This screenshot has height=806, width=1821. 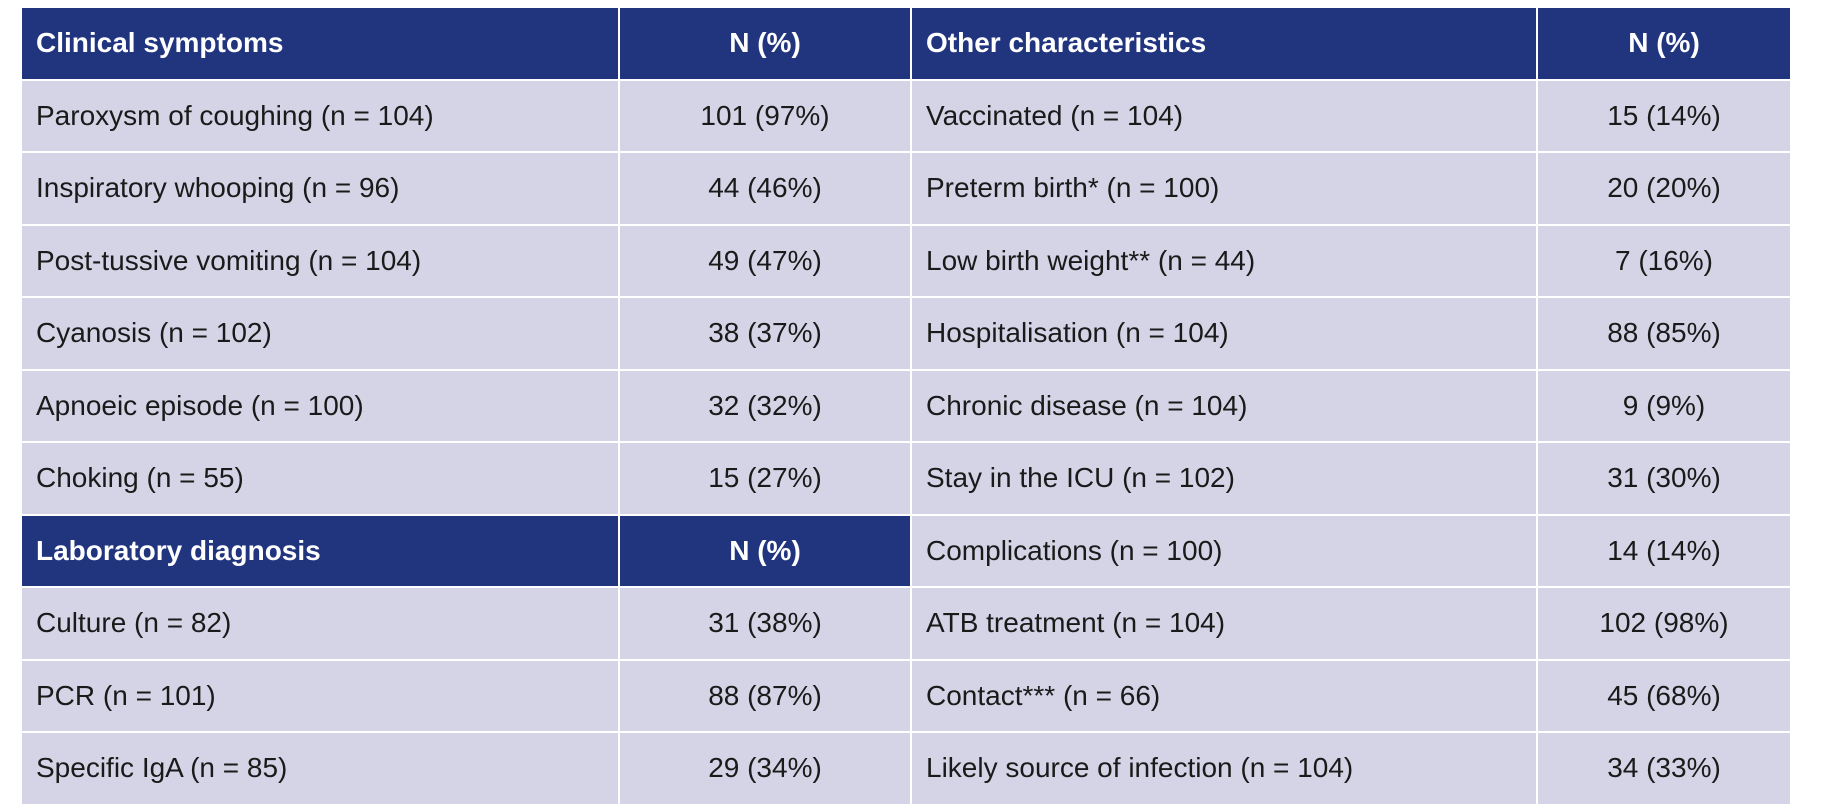 I want to click on other-row-value: 102 (98%), so click(x=1665, y=624).